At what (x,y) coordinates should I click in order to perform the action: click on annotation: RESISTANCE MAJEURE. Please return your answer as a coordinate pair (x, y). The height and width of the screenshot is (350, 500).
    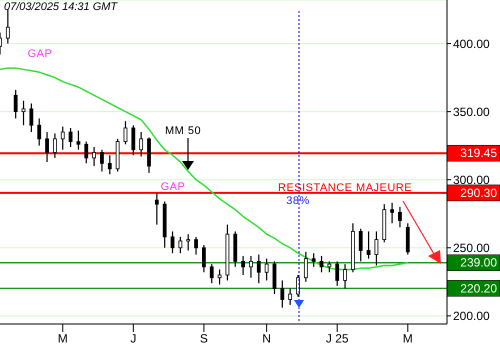
    Looking at the image, I should click on (345, 188).